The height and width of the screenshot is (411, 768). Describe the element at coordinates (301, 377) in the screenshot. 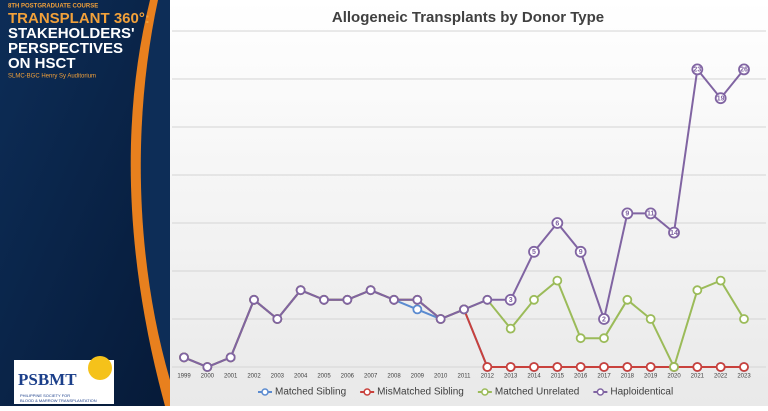

I see `x-tick-label: 2004` at that location.